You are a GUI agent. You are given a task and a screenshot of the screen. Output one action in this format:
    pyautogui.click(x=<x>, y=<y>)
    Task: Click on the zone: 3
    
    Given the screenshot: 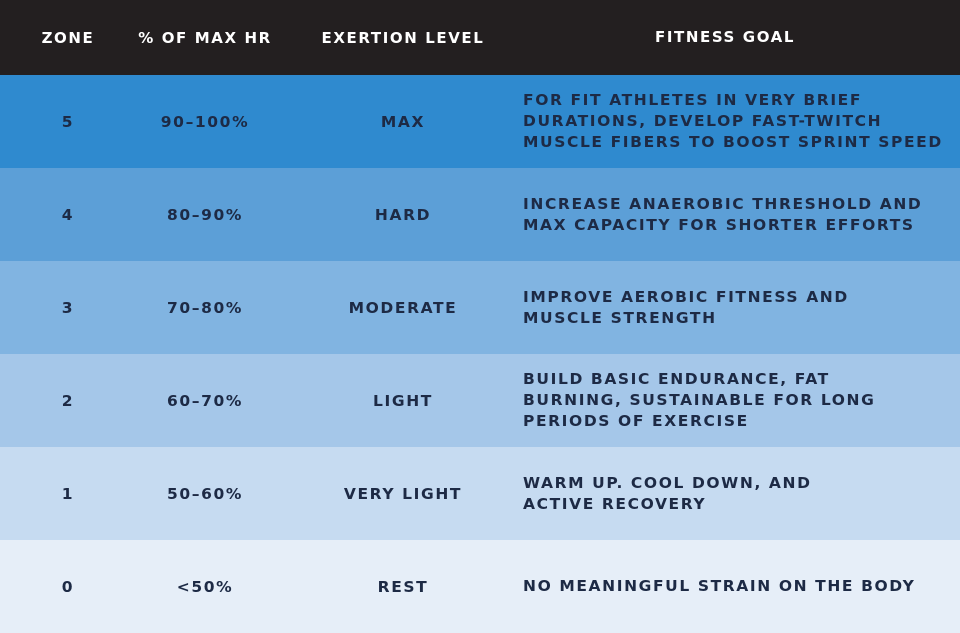 What is the action you would take?
    pyautogui.click(x=68, y=307)
    